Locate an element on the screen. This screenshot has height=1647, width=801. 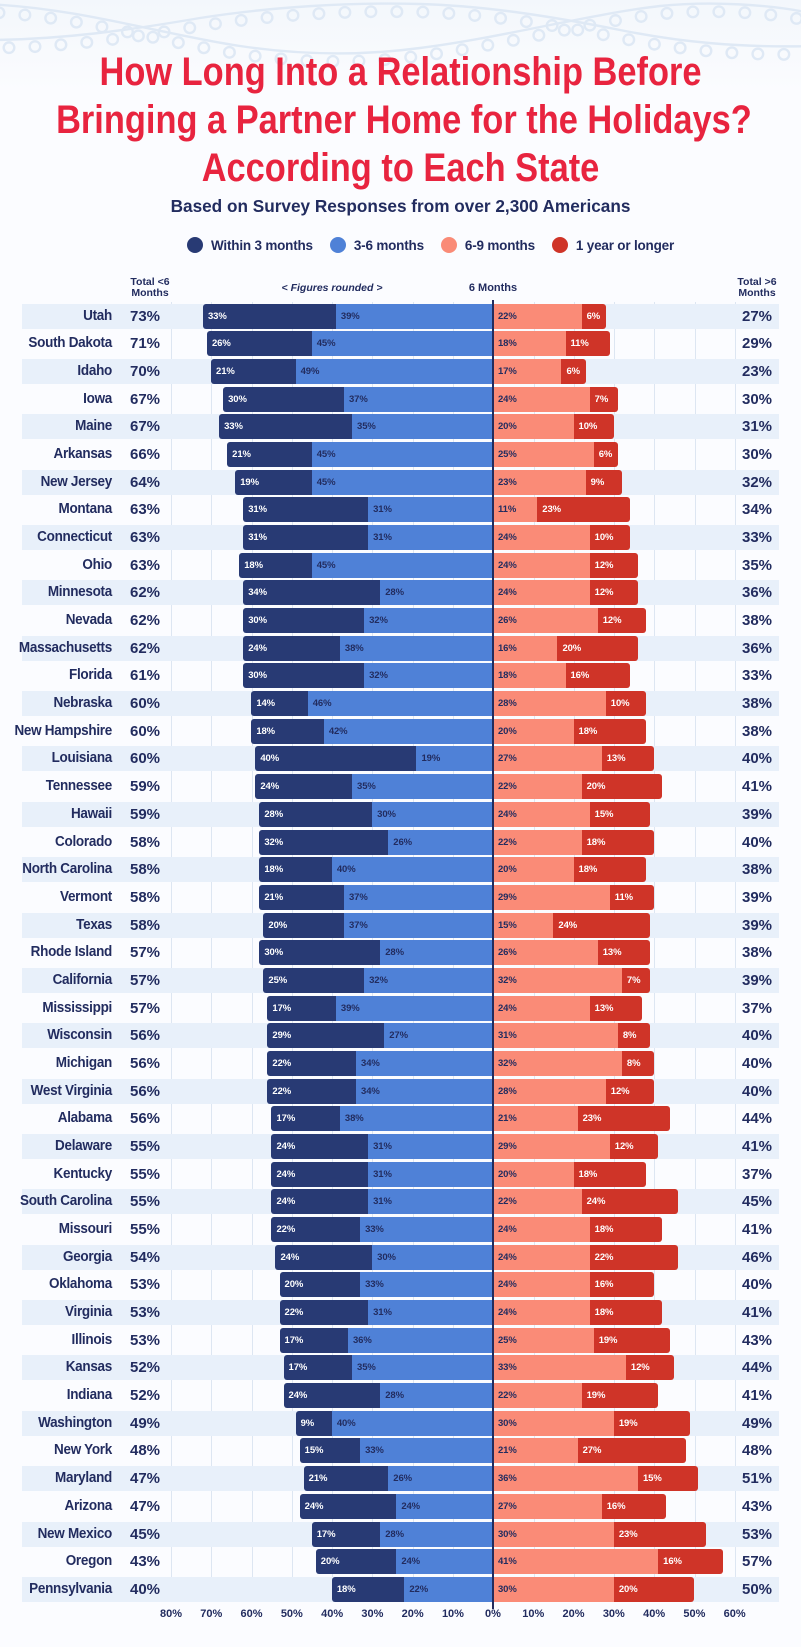
bar-segment: 45% is located at coordinates (402, 482).